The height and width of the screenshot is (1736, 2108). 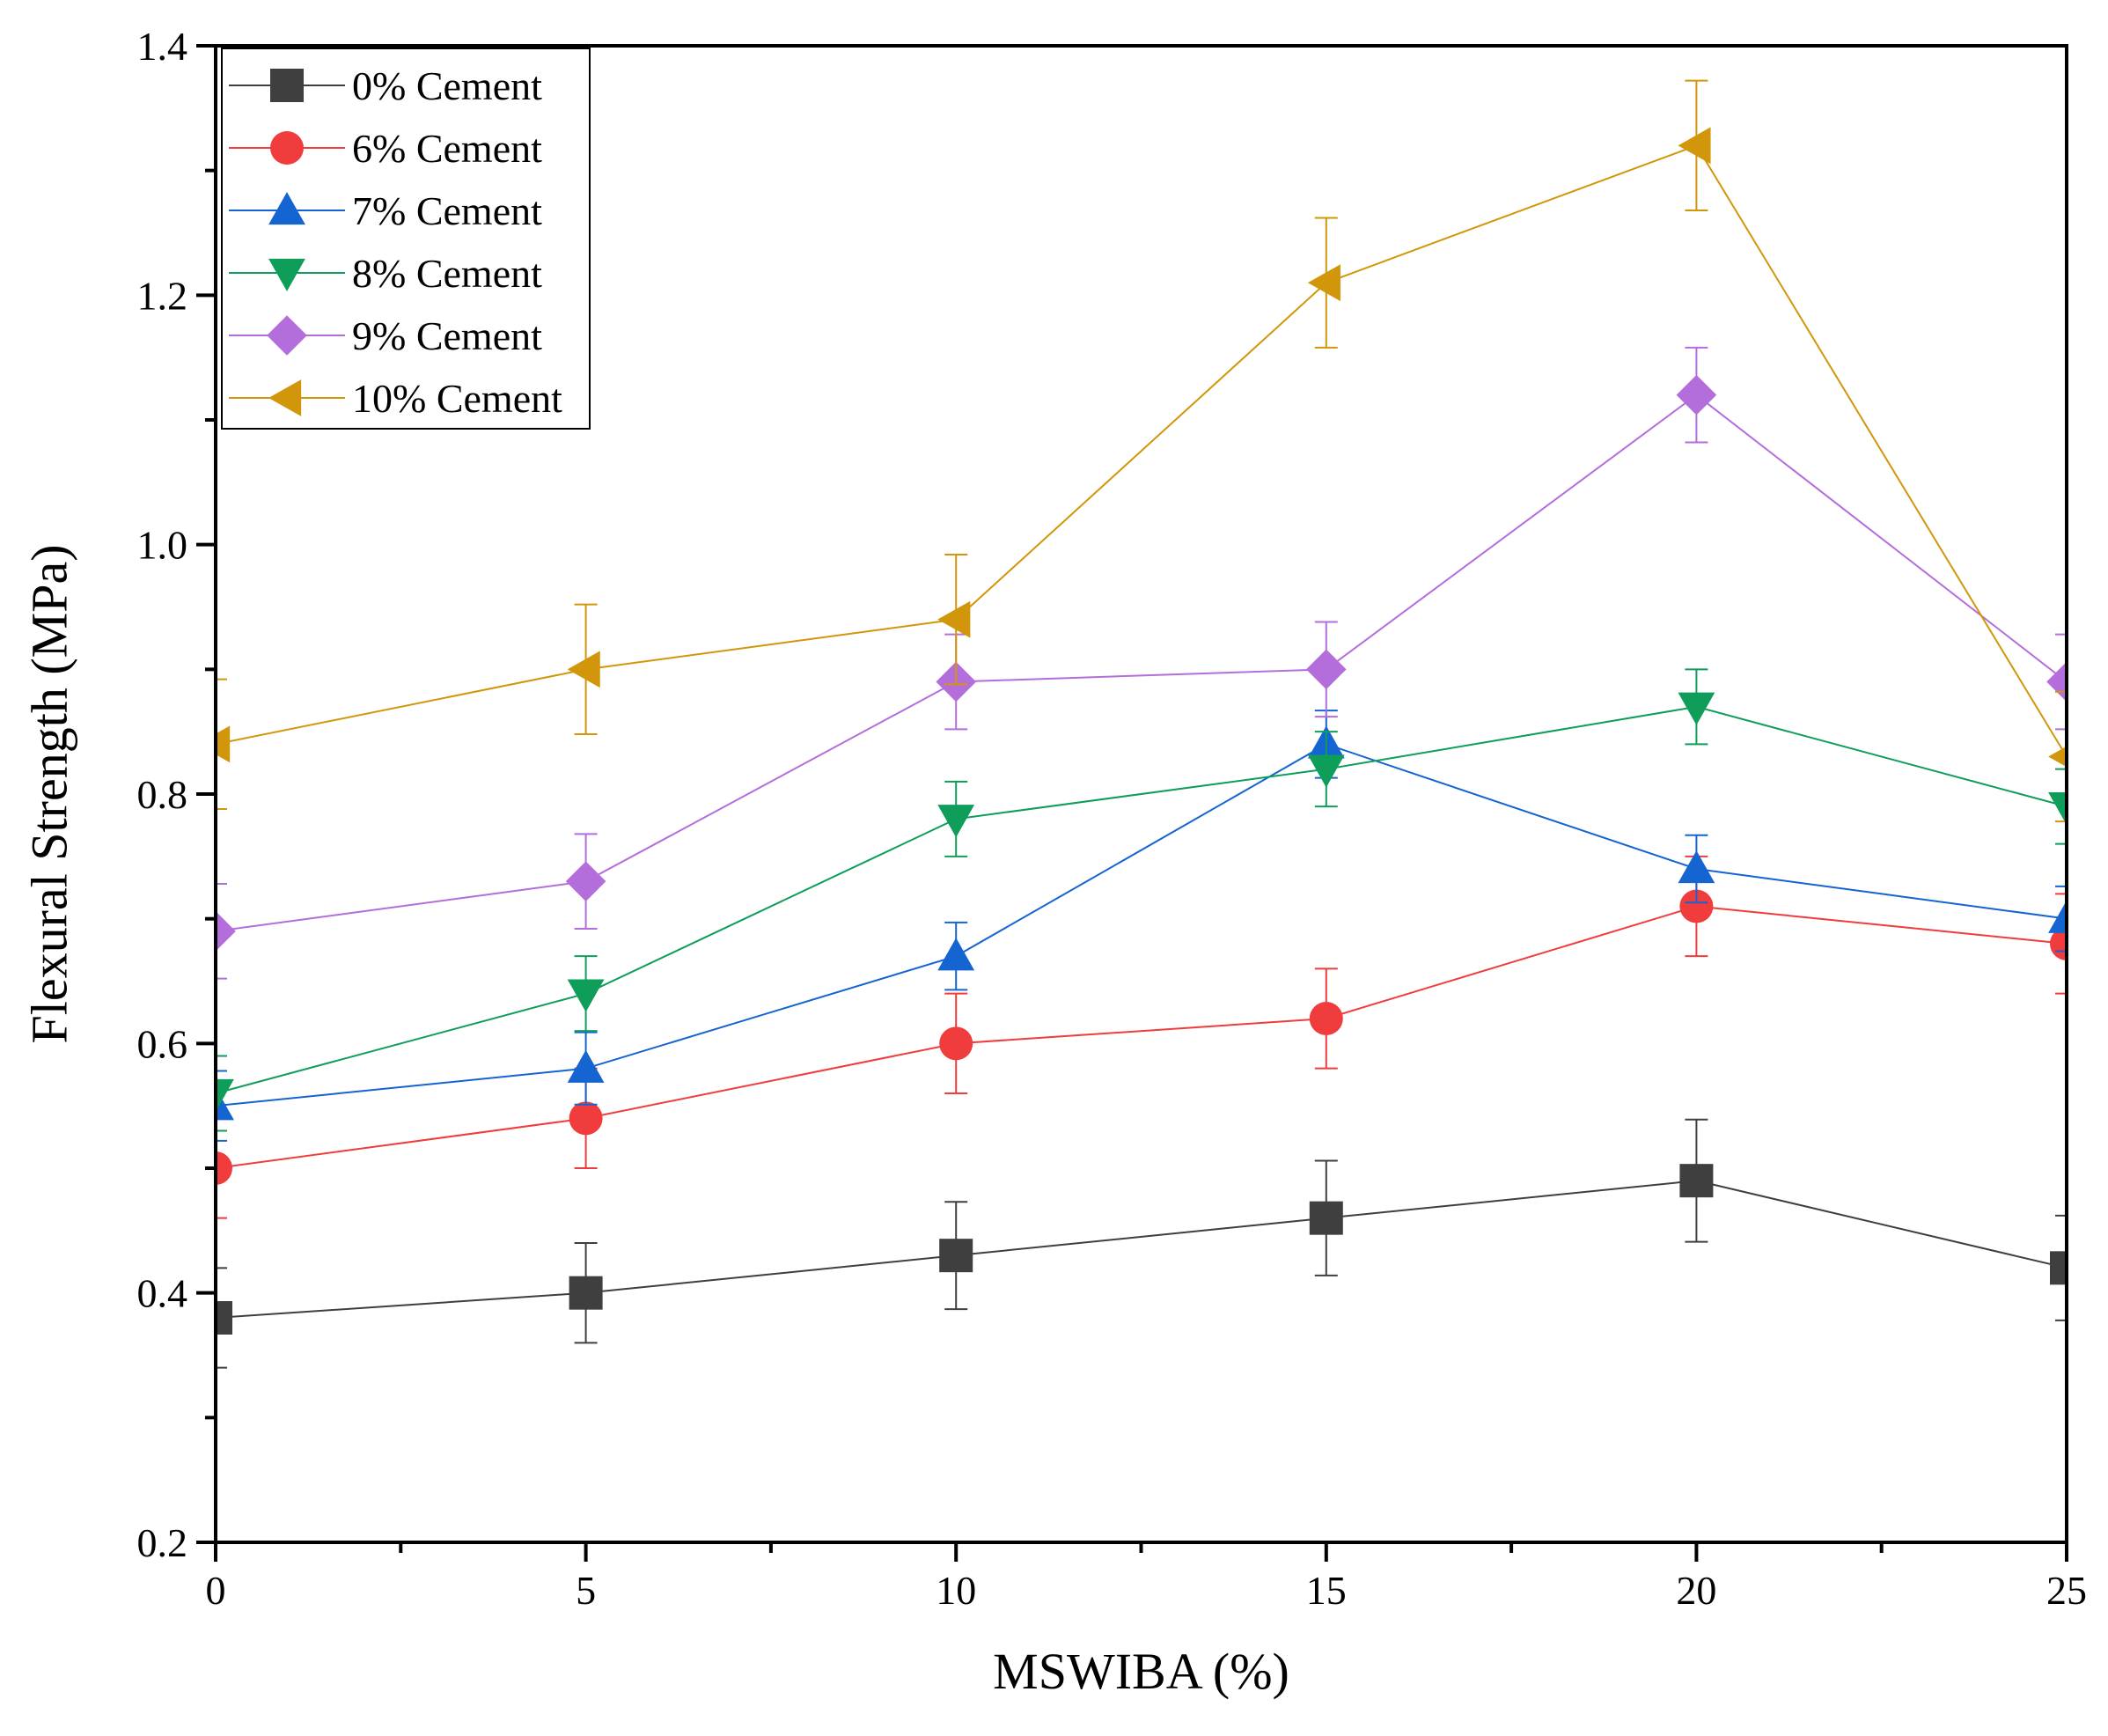 I want to click on x-tick-label: 5, so click(x=586, y=1590).